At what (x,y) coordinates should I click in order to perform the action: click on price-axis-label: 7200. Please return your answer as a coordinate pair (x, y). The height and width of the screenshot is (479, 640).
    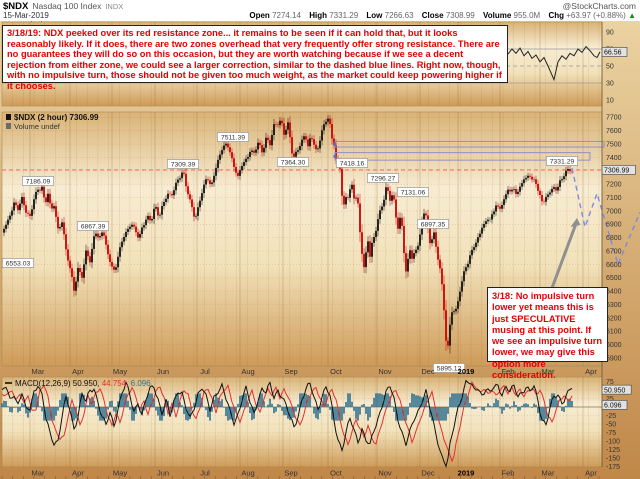
    Looking at the image, I should click on (614, 185).